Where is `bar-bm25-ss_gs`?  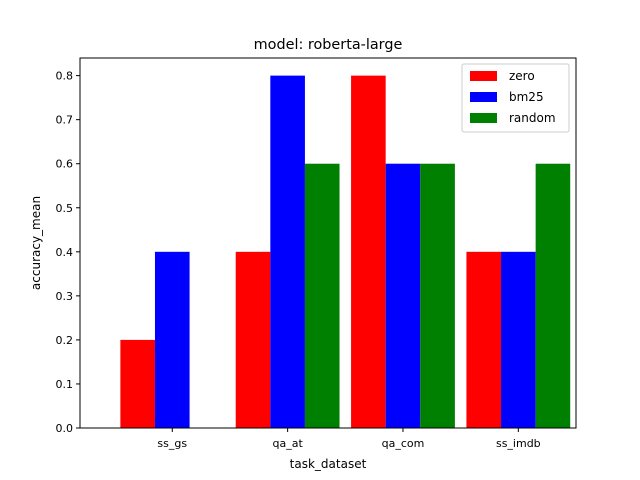 bar-bm25-ss_gs is located at coordinates (172, 339).